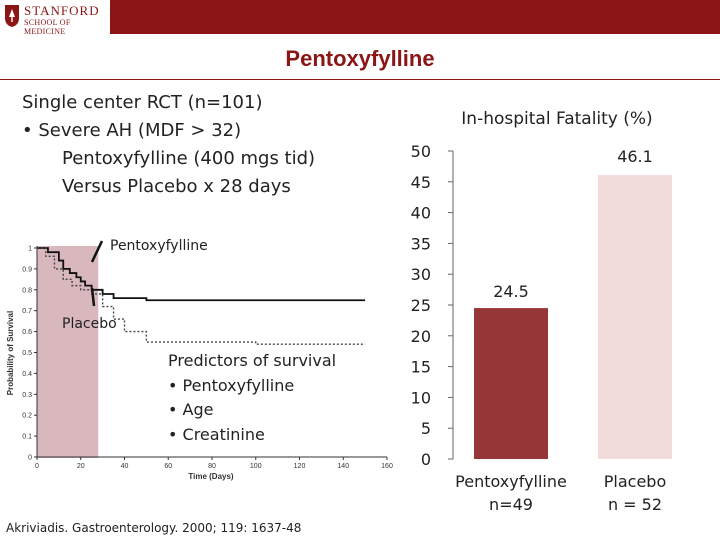 The height and width of the screenshot is (540, 720). I want to click on bar-y-tick-label: 25, so click(421, 305).